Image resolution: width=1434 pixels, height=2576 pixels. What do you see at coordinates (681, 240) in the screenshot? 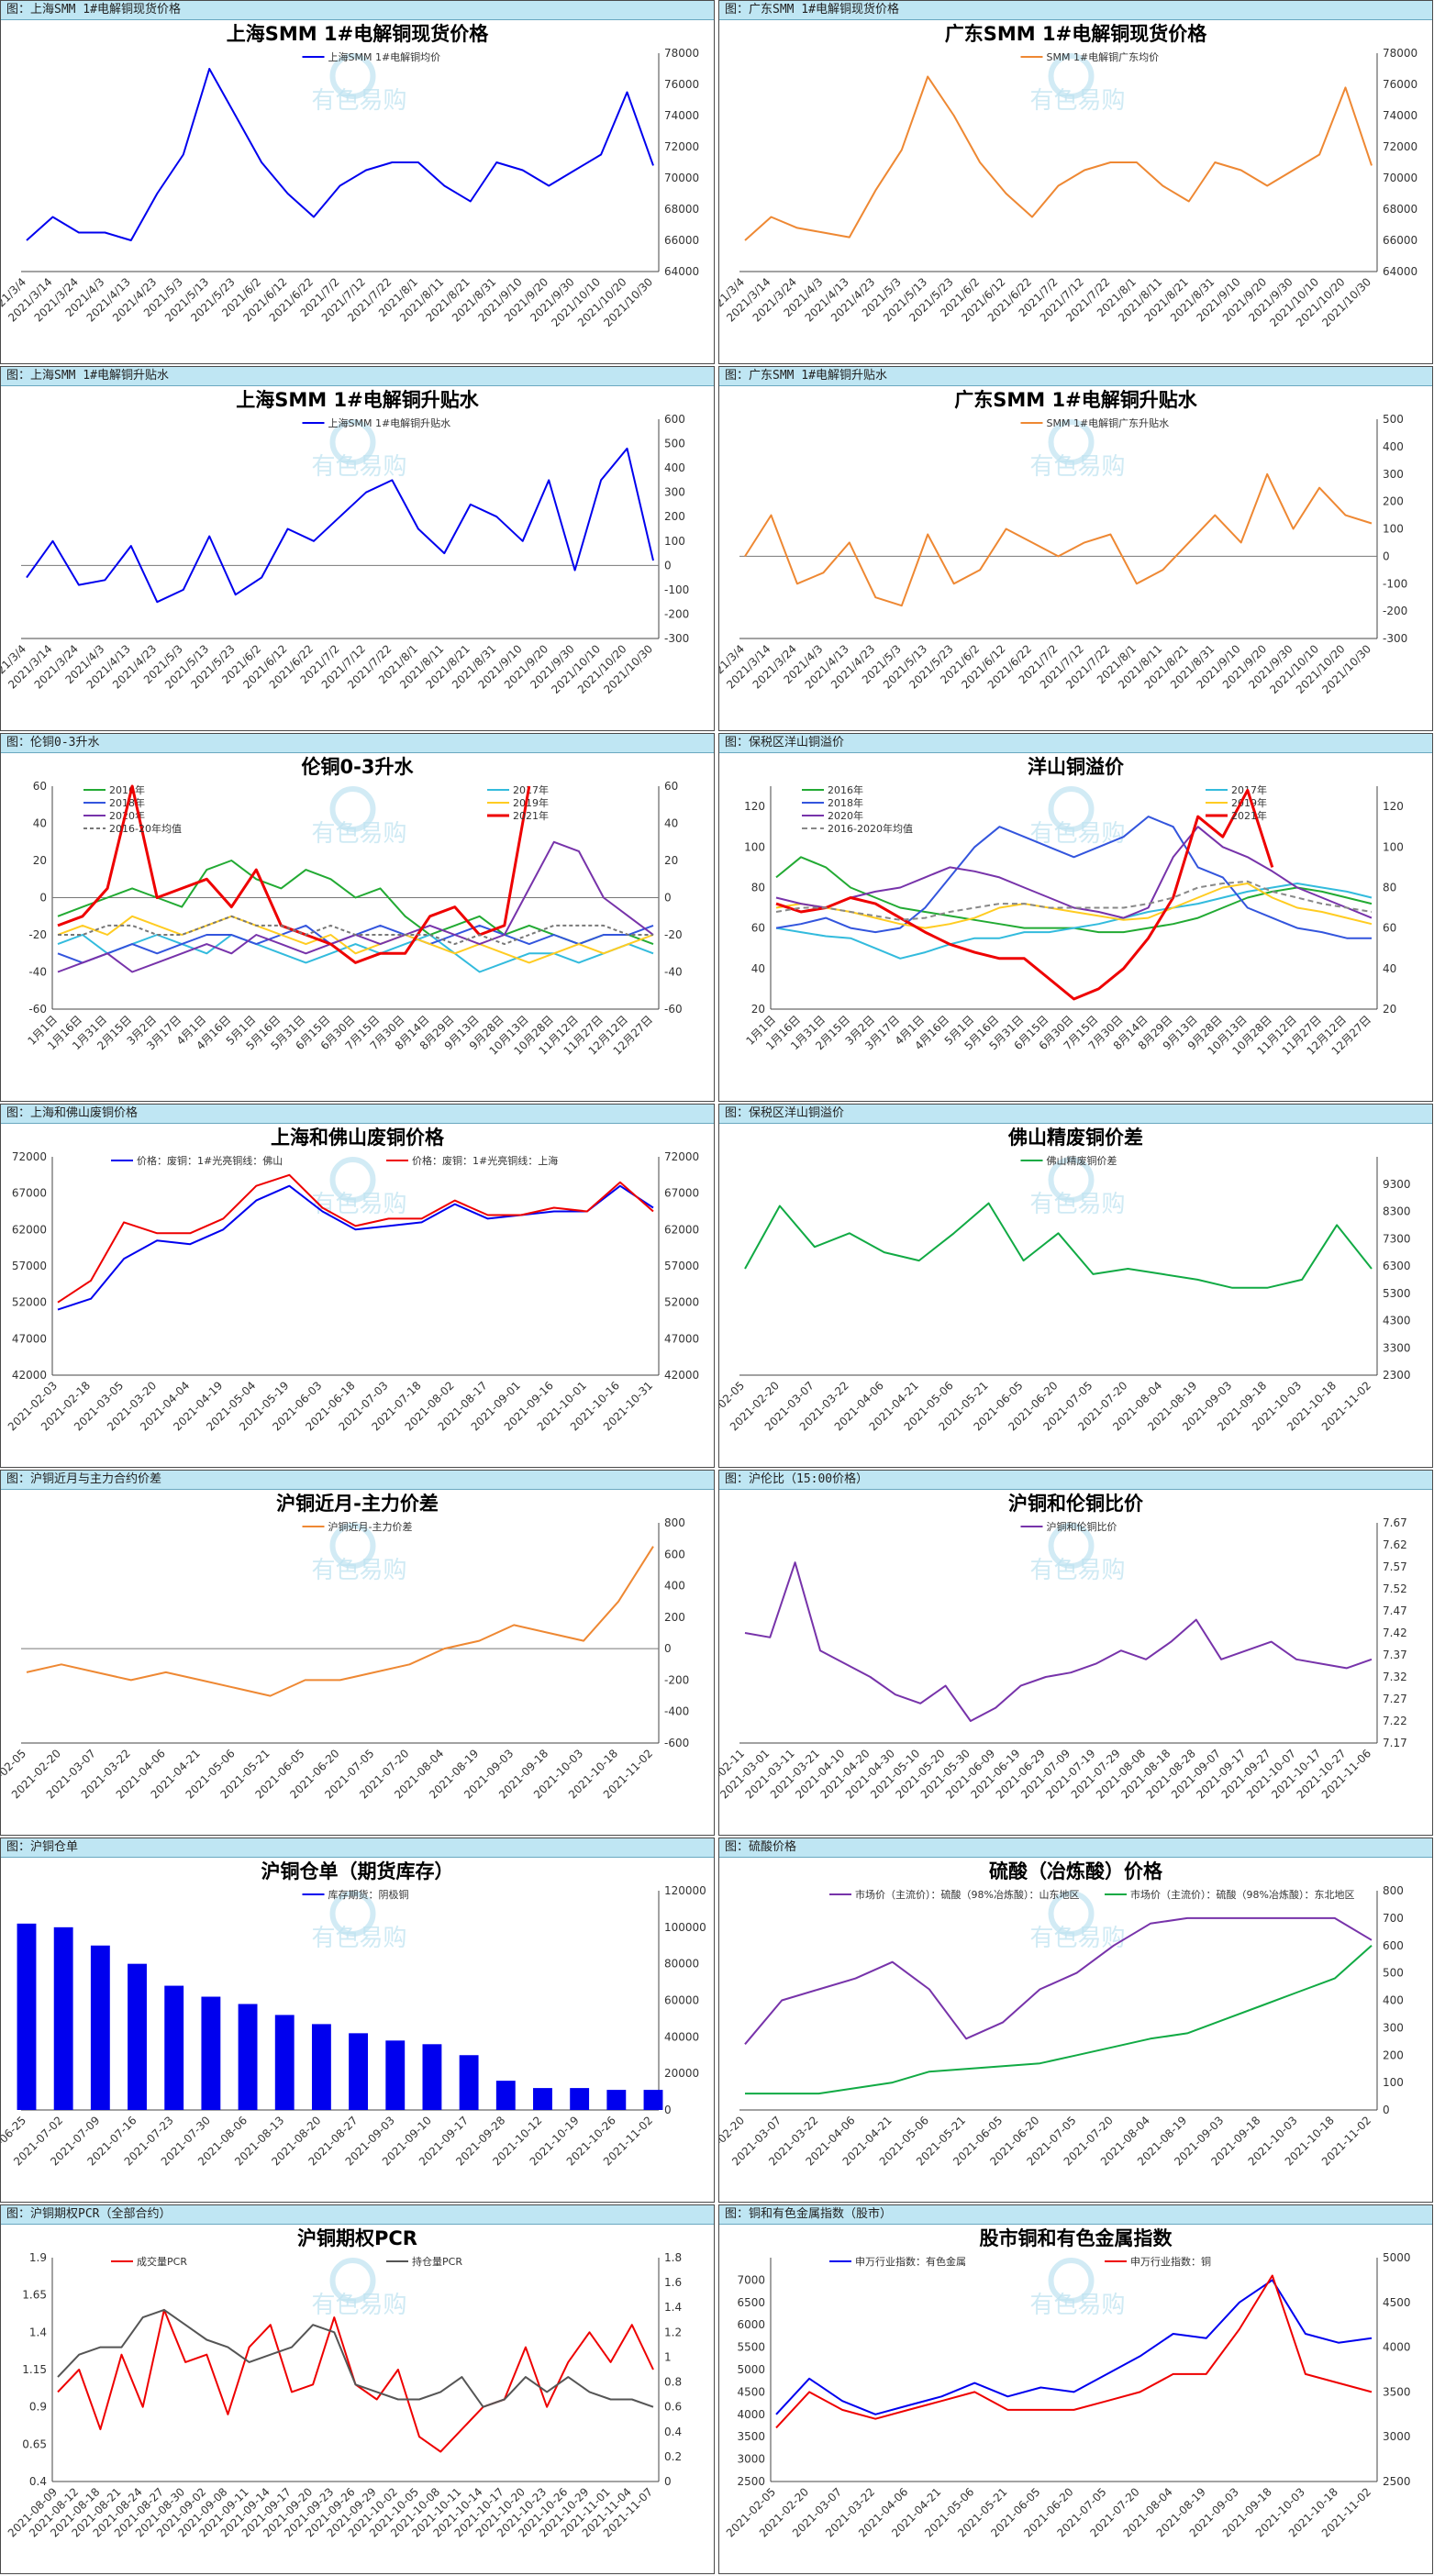
I see `y-tick-label: 66000` at bounding box center [681, 240].